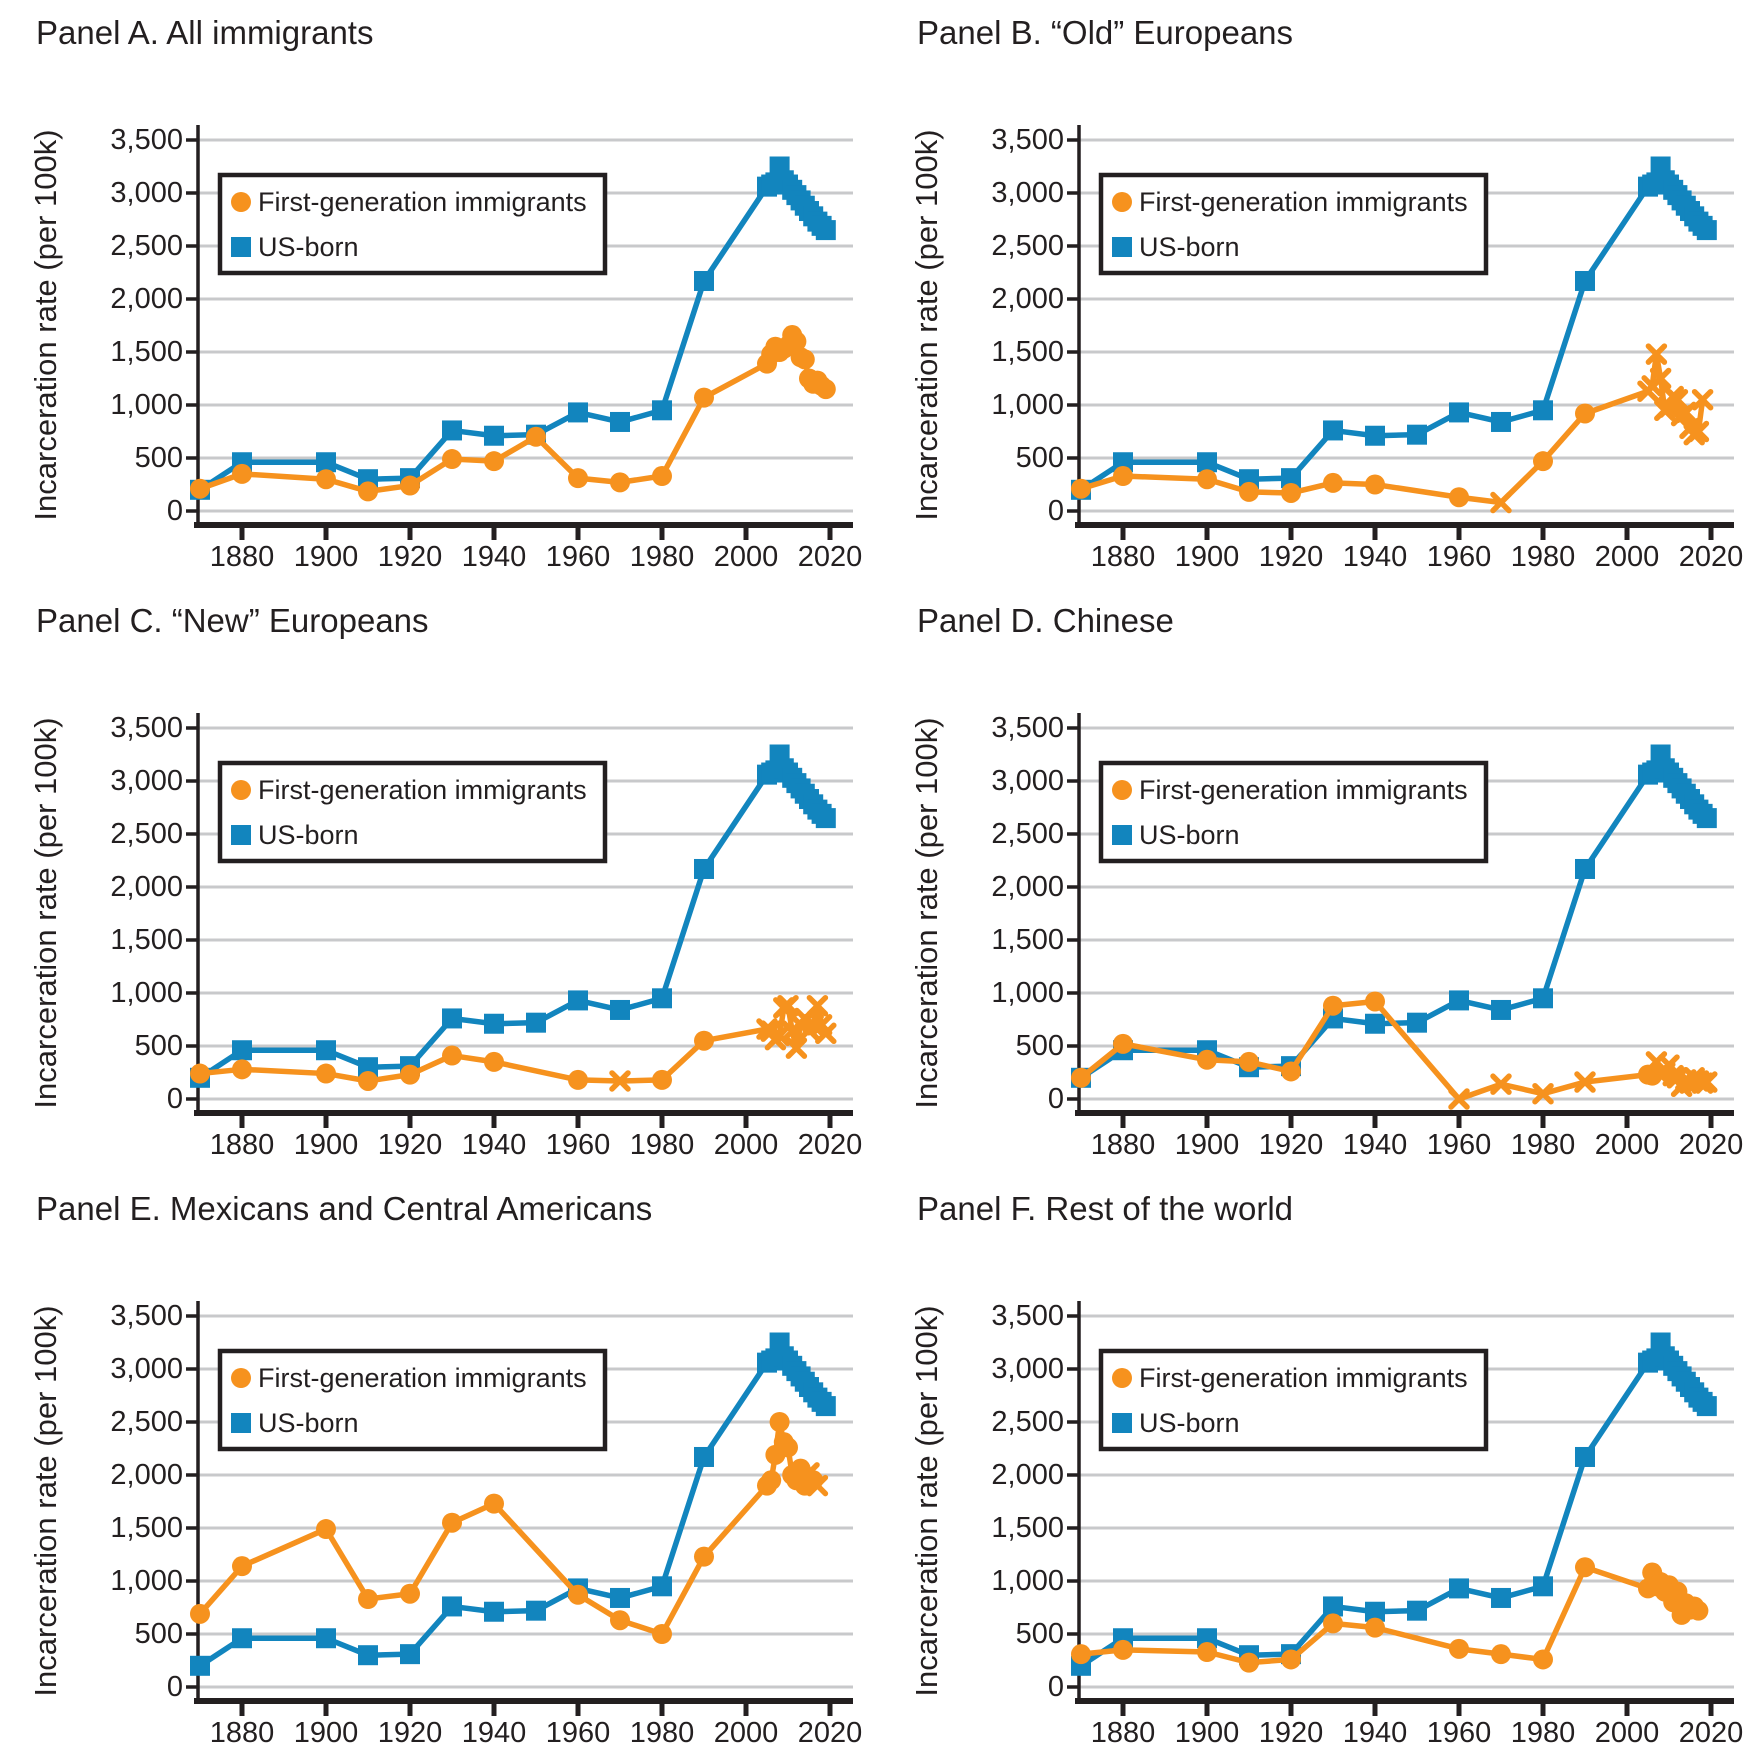  Describe the element at coordinates (326, 1733) in the screenshot. I see `x-tick-label: 1900` at that location.